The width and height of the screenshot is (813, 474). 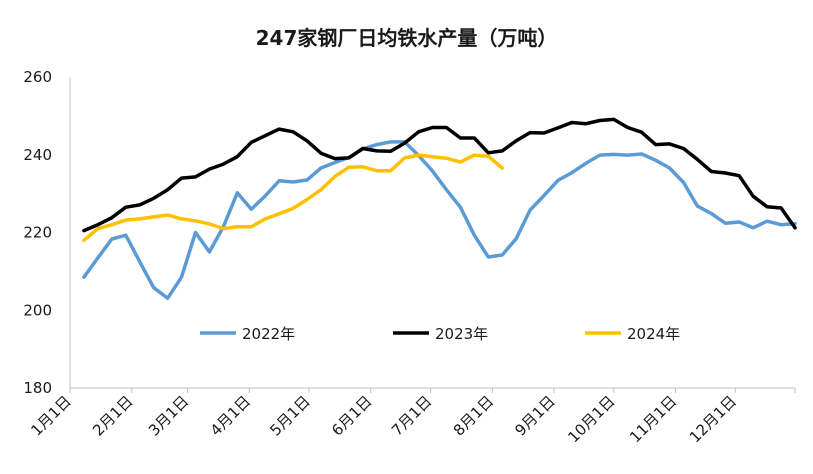 I want to click on x-tick-label: 1月1日, so click(x=50, y=415).